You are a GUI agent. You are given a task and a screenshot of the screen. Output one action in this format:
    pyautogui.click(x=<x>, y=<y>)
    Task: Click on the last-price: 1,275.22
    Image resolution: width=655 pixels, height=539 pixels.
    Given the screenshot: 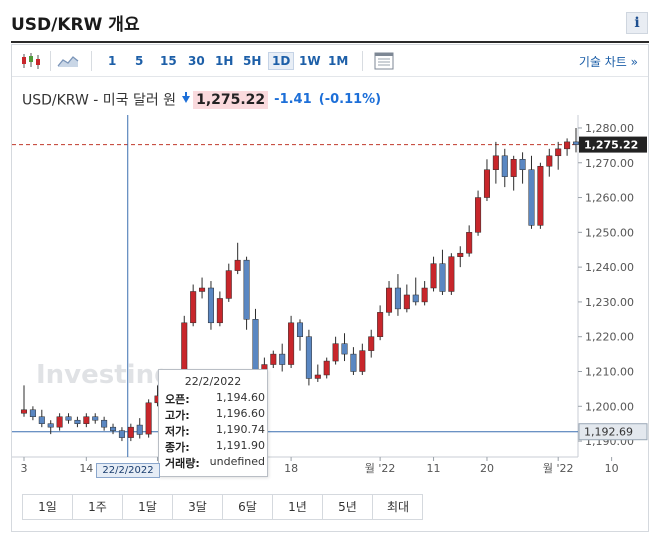 What is the action you would take?
    pyautogui.click(x=231, y=99)
    